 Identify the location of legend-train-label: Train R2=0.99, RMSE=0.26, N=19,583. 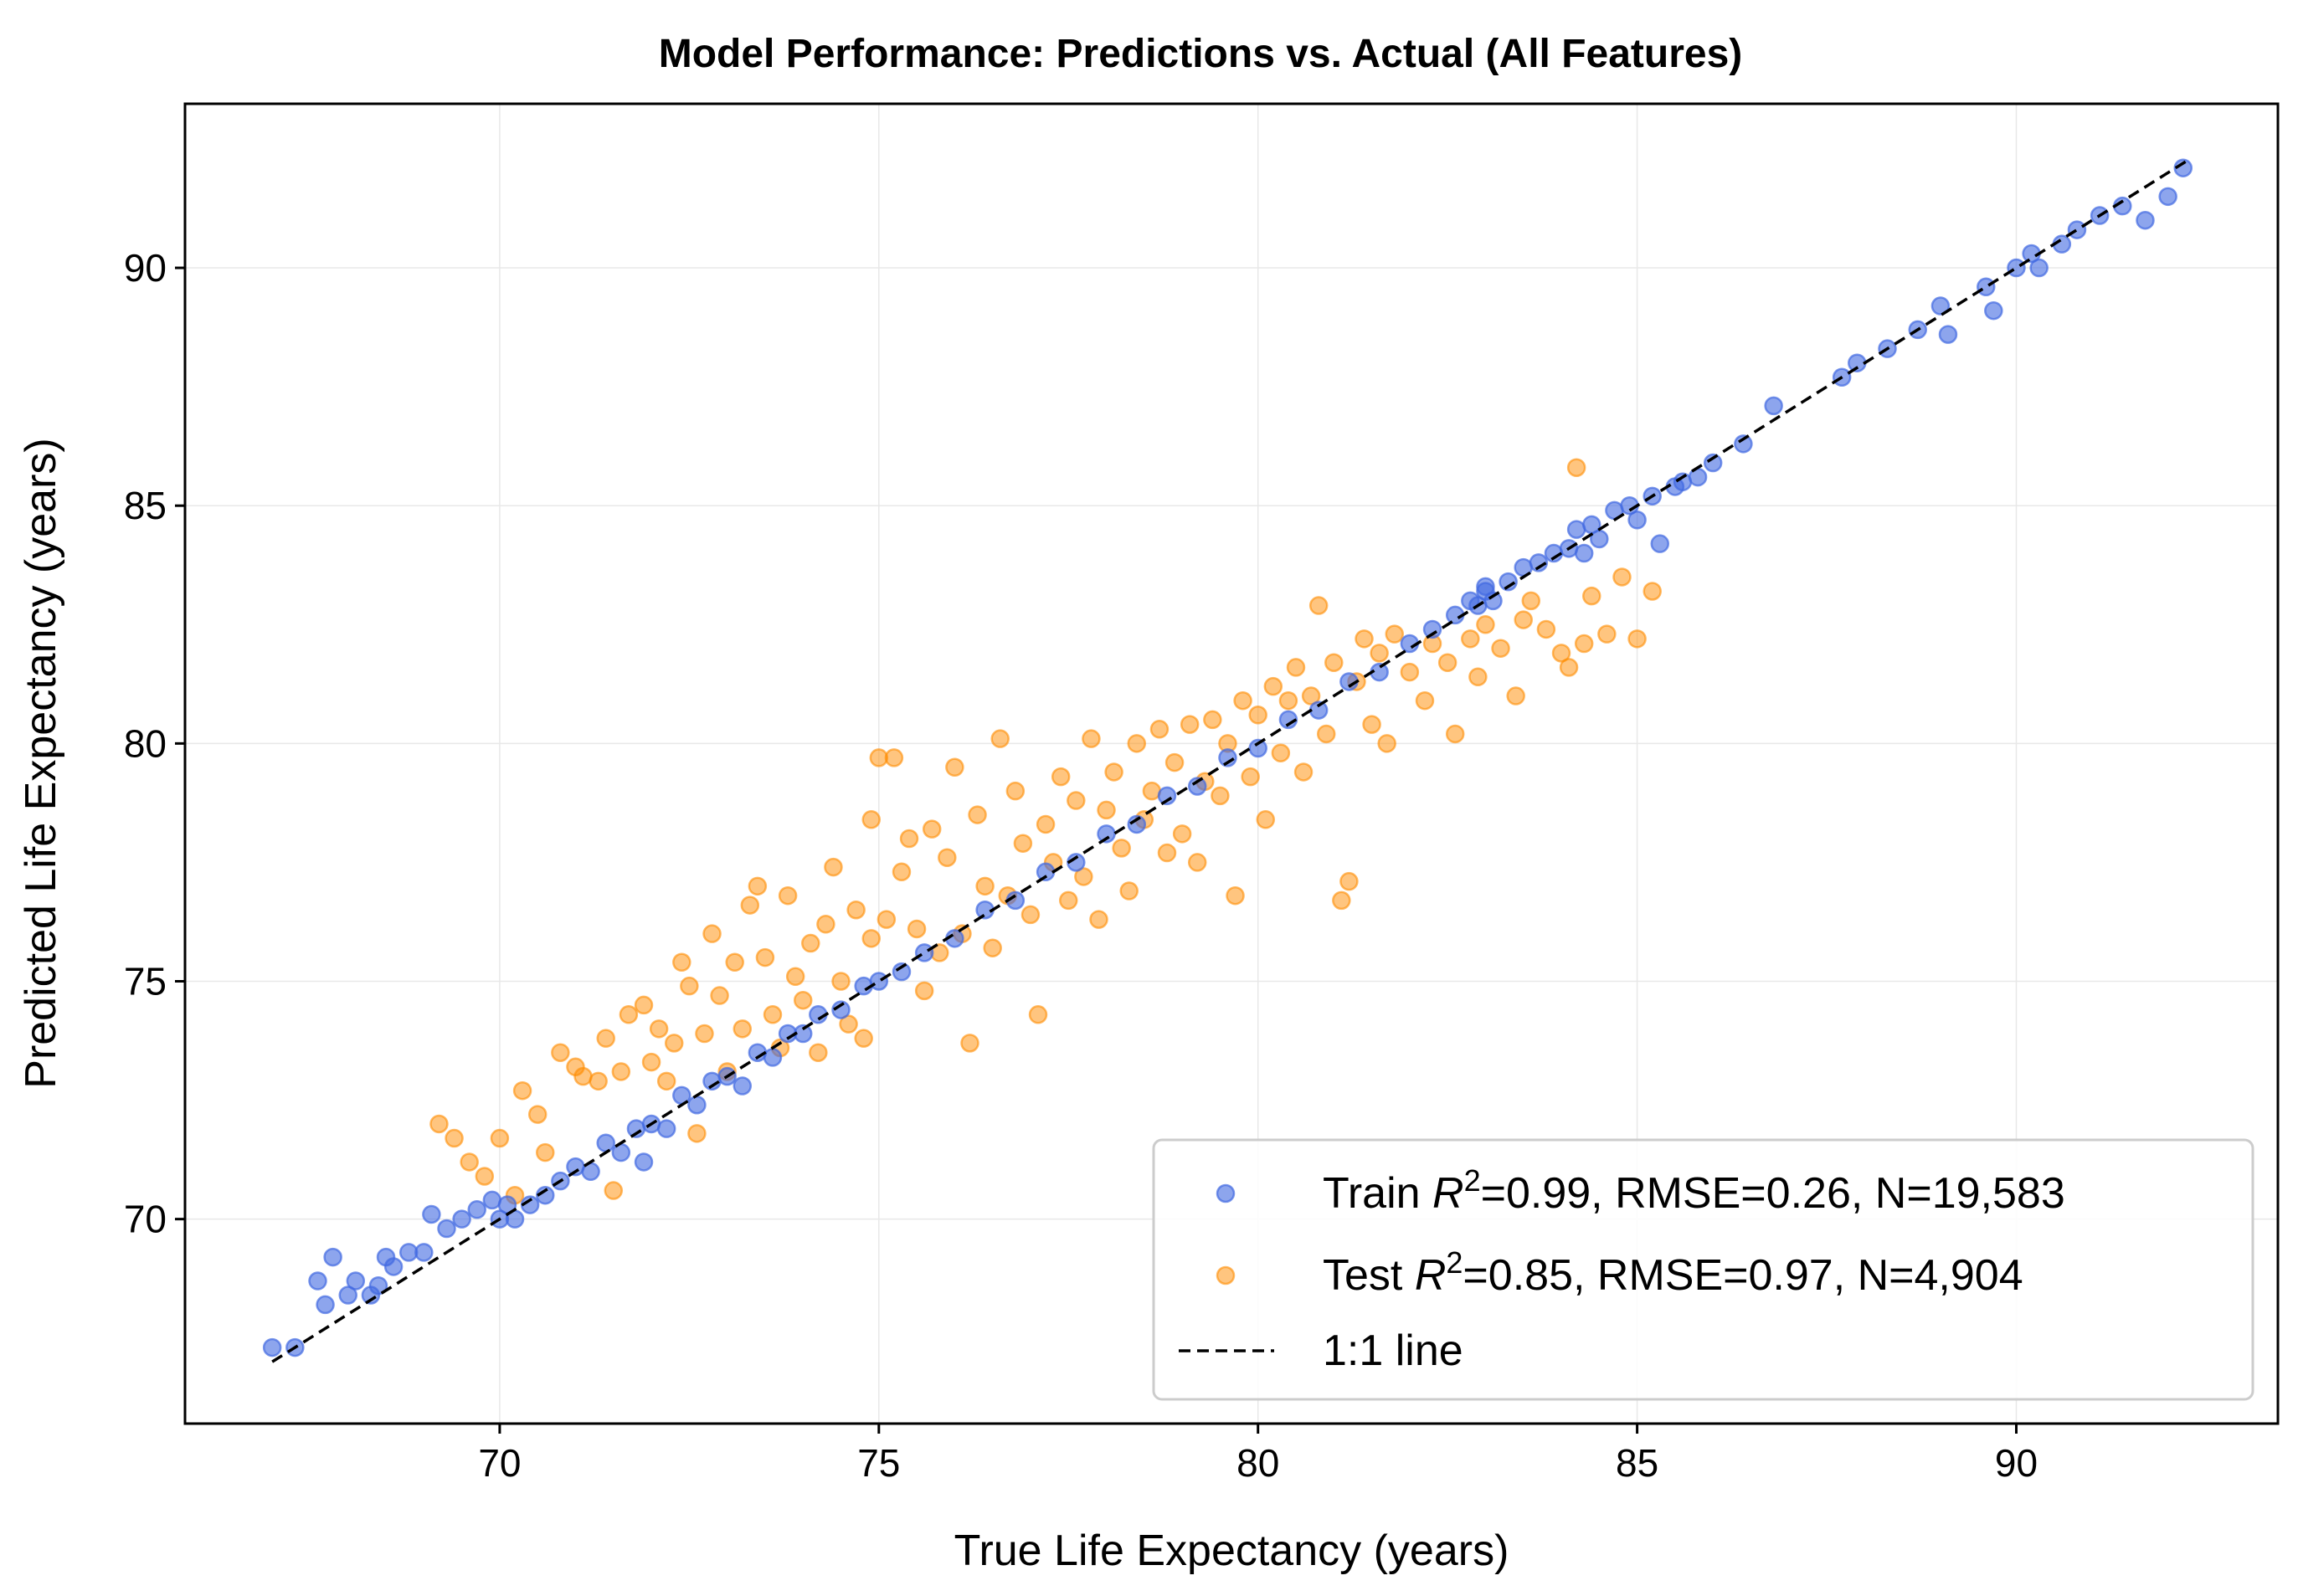
(1694, 1190).